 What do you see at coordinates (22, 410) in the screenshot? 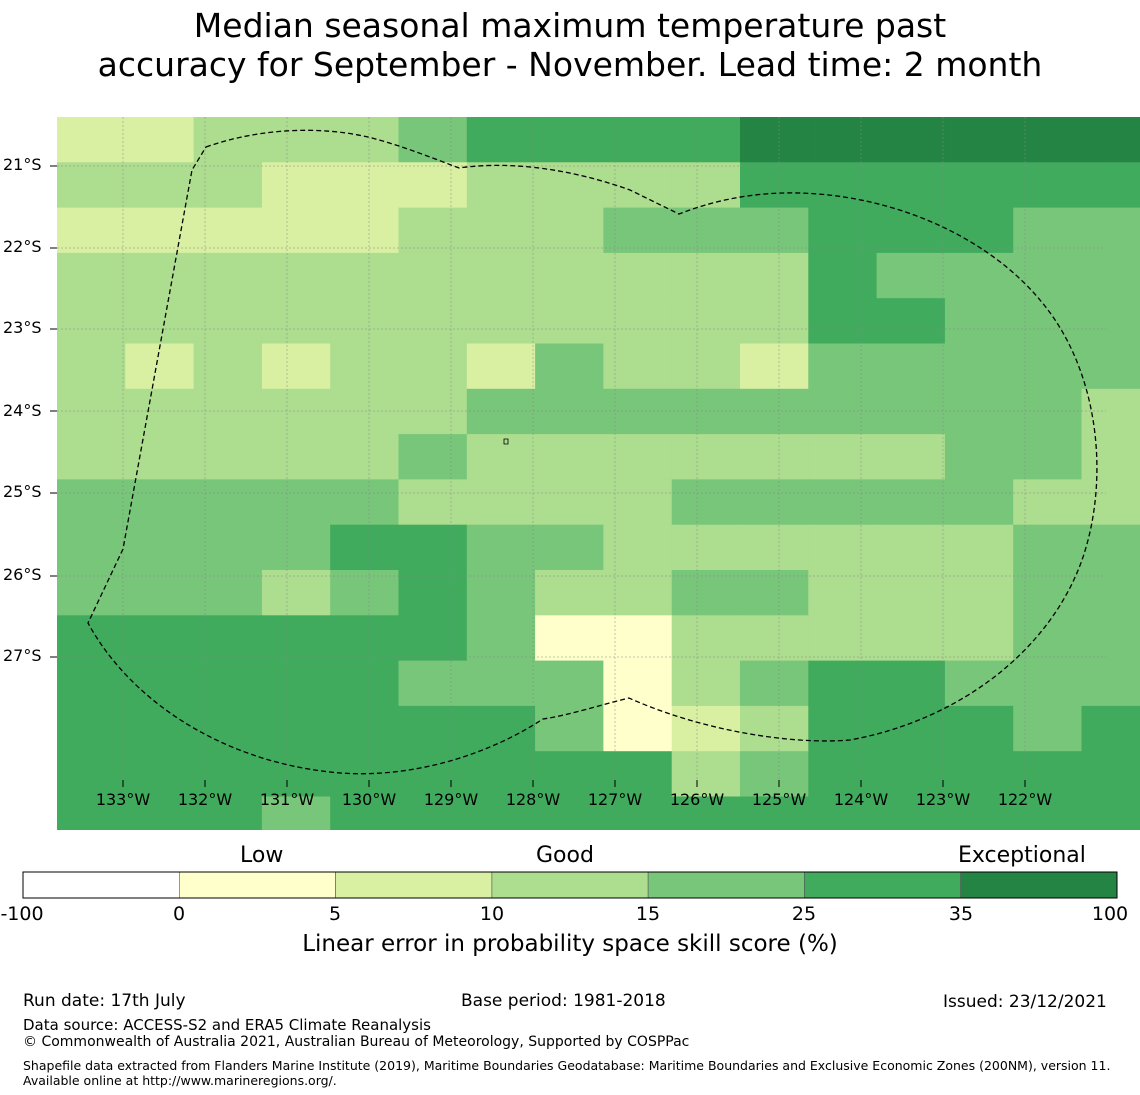
I see `lat-label: 24°S` at bounding box center [22, 410].